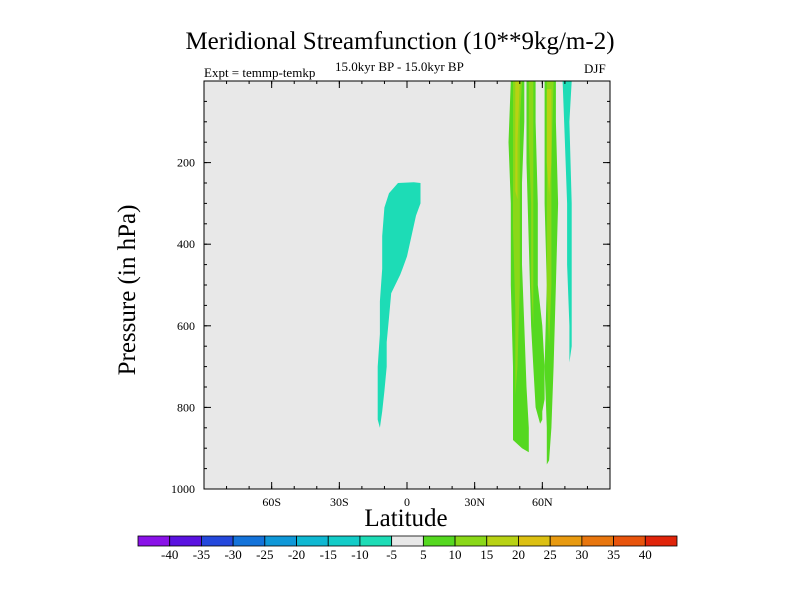 The width and height of the screenshot is (800, 600). I want to click on y-tick-label: 600, so click(186, 326).